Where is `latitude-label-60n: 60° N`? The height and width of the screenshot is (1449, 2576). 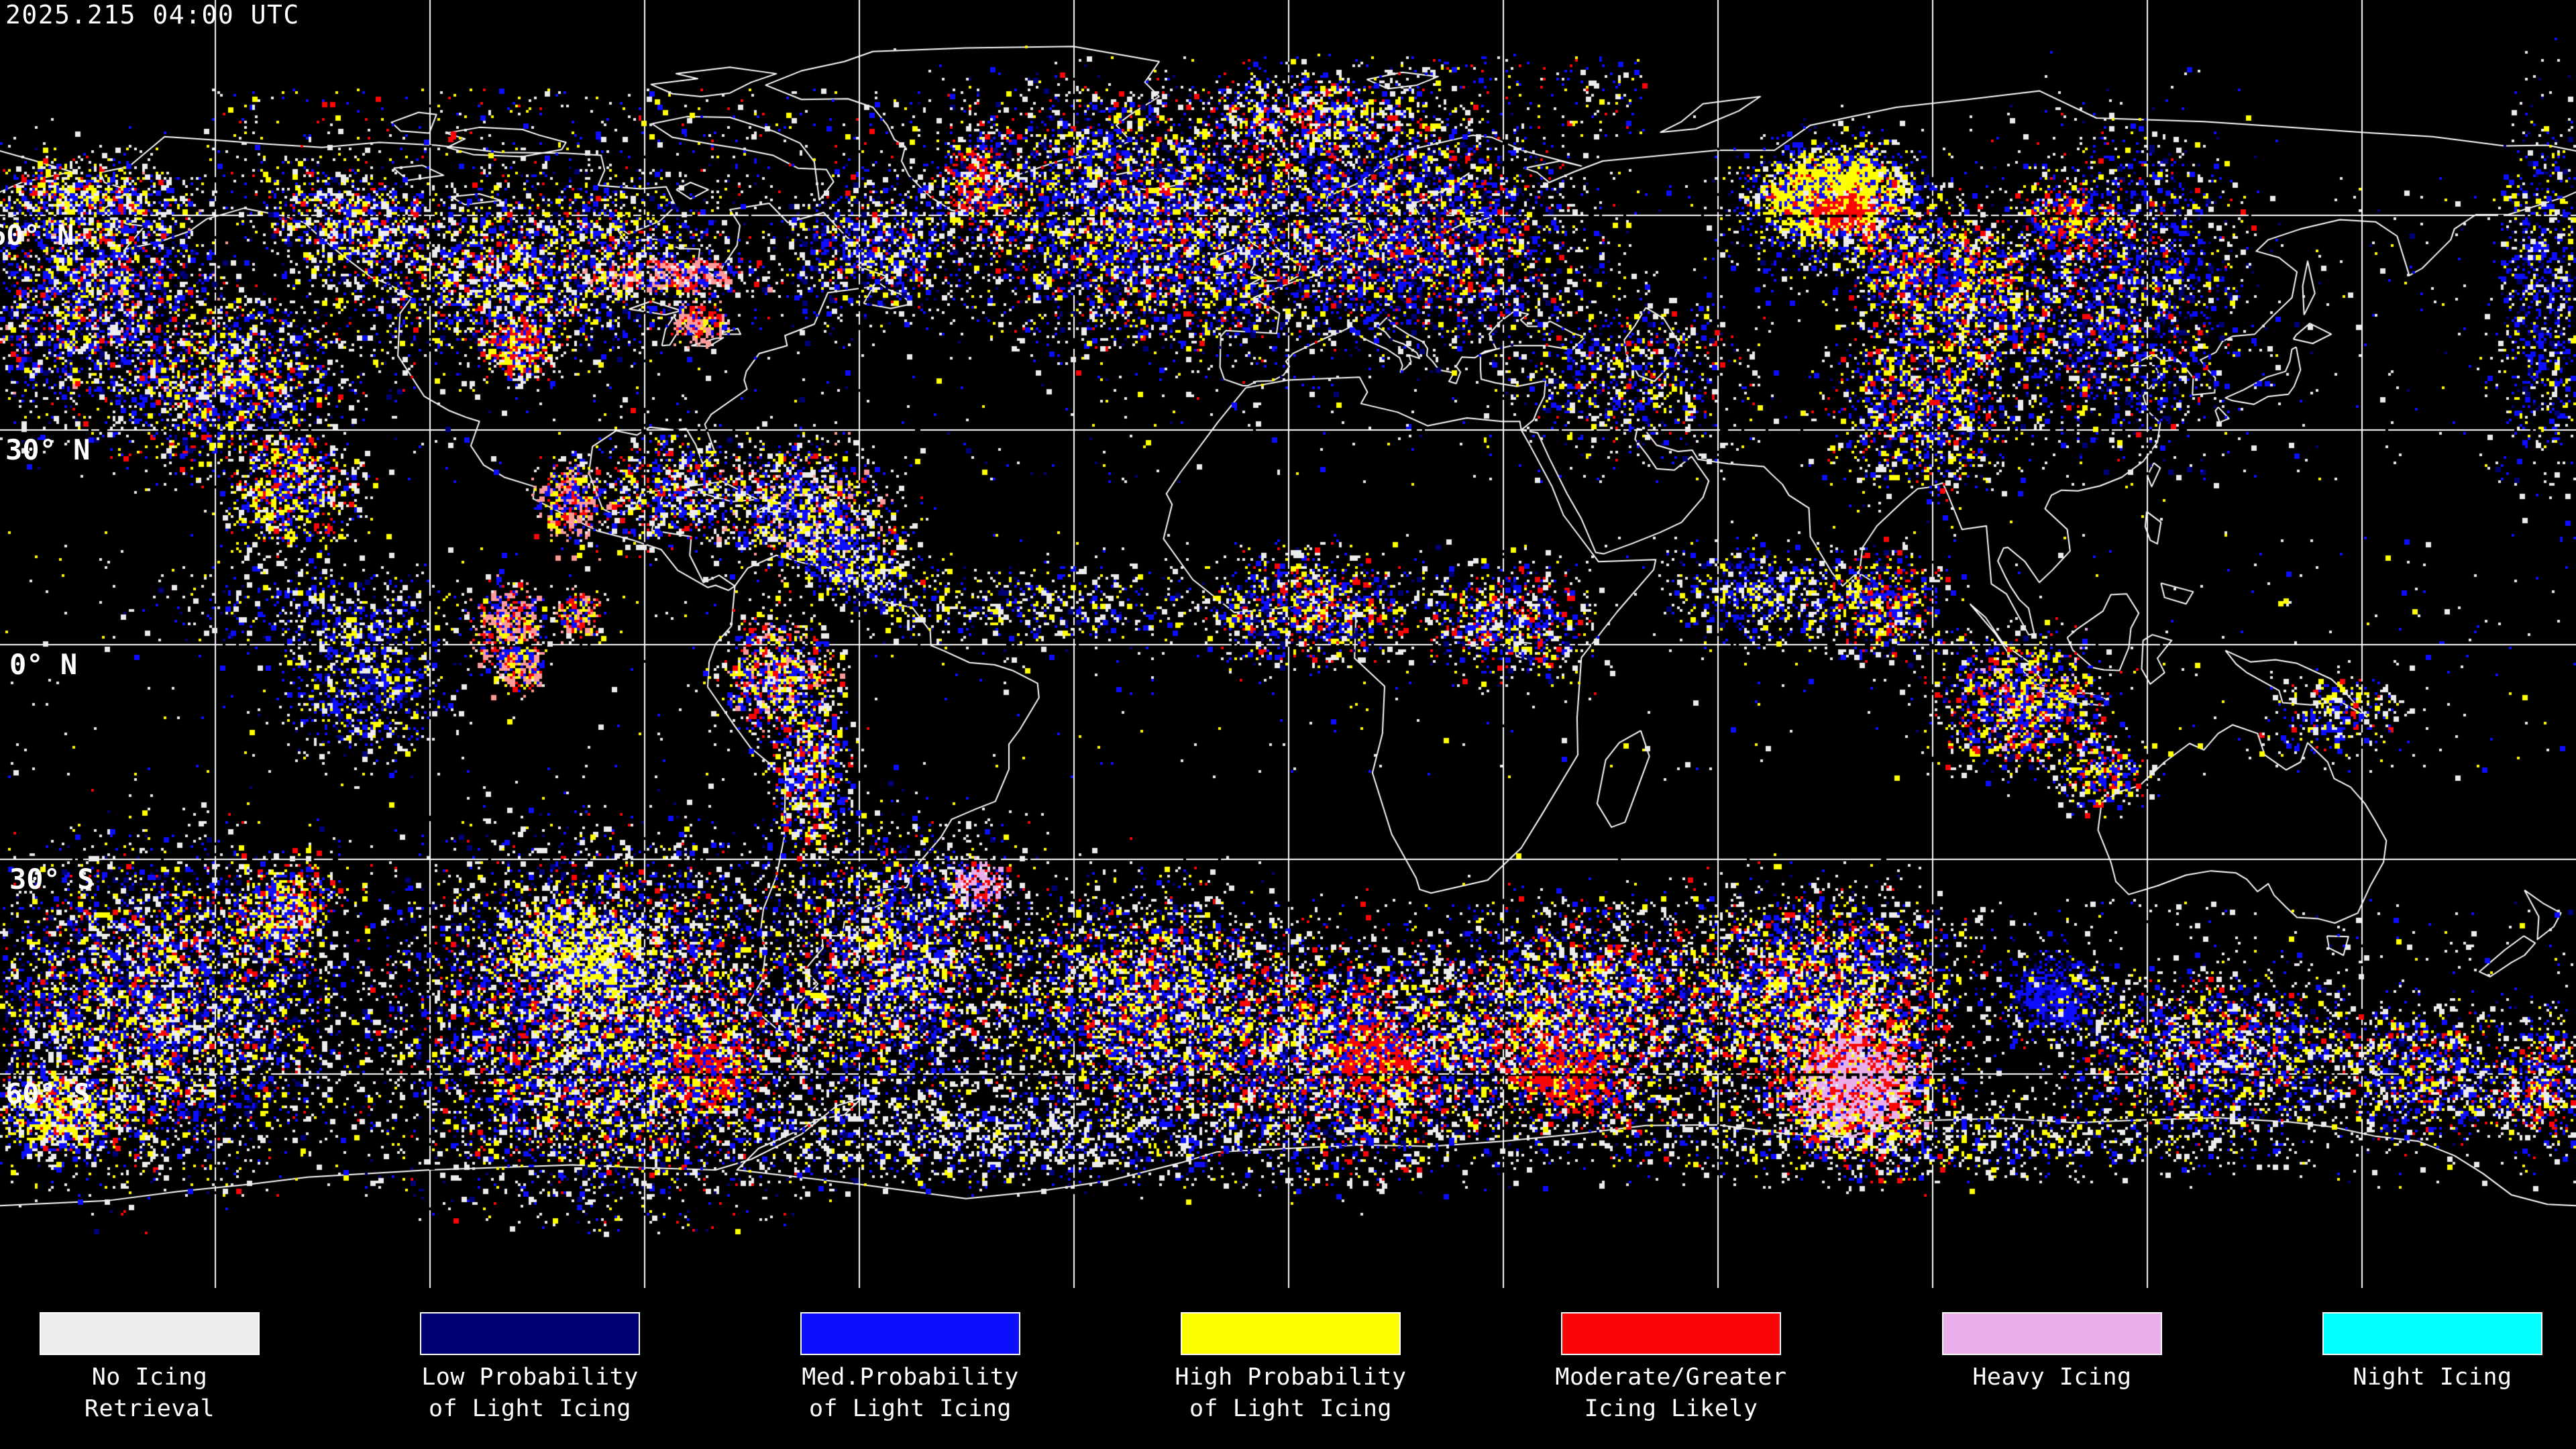
latitude-label-60n: 60° N is located at coordinates (37, 235).